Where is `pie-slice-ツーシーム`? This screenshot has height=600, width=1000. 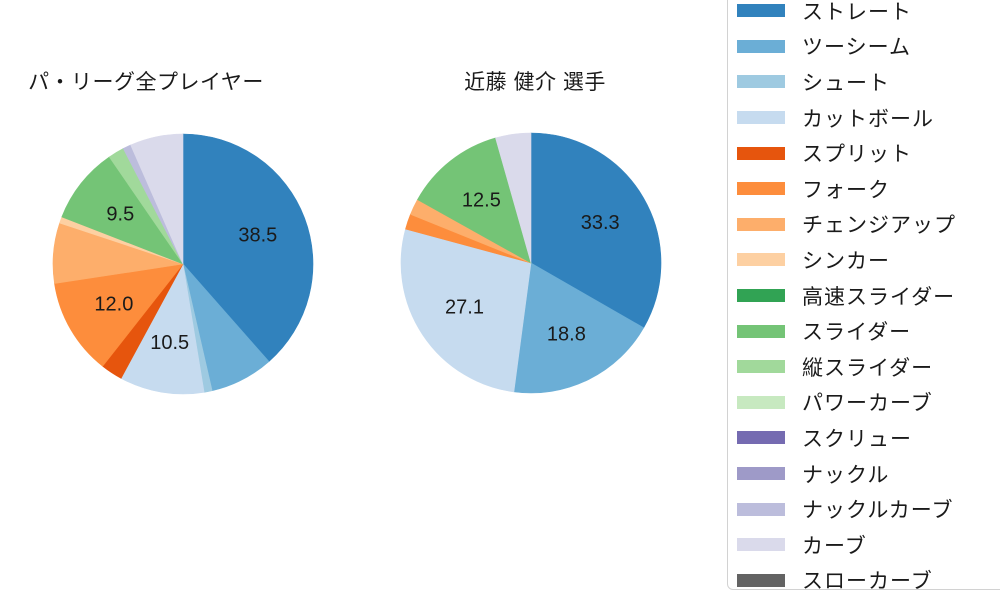
pie-slice-ツーシーム is located at coordinates (579, 328).